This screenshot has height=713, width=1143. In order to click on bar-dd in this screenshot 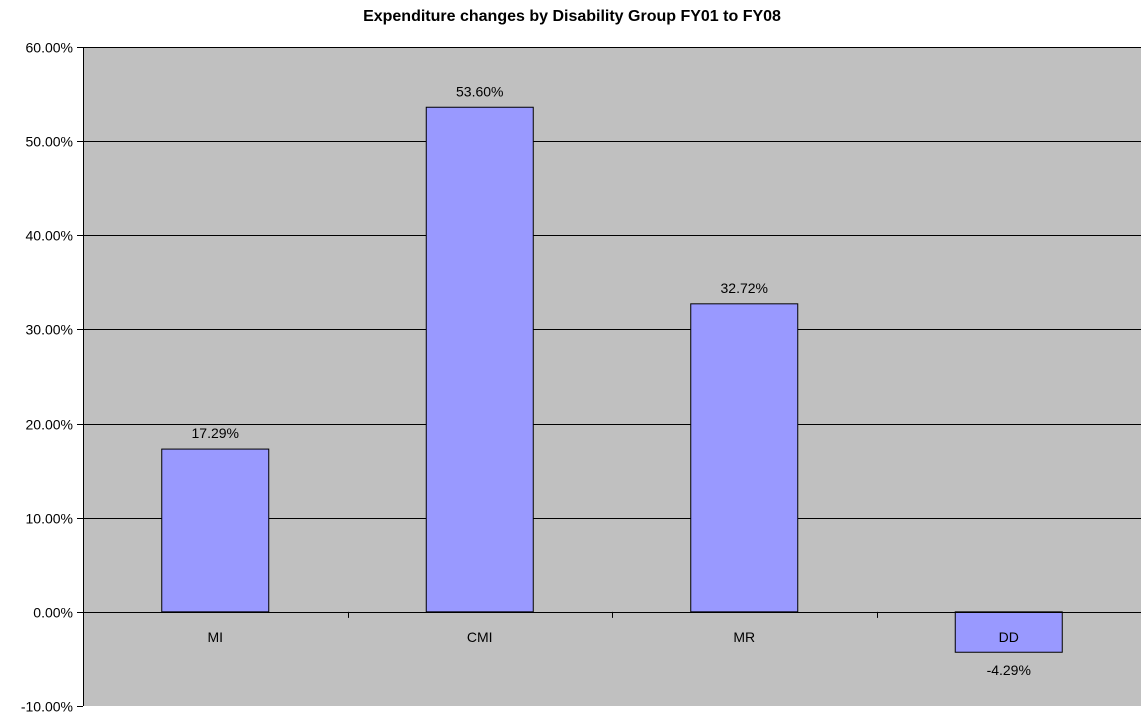, I will do `click(1008, 632)`.